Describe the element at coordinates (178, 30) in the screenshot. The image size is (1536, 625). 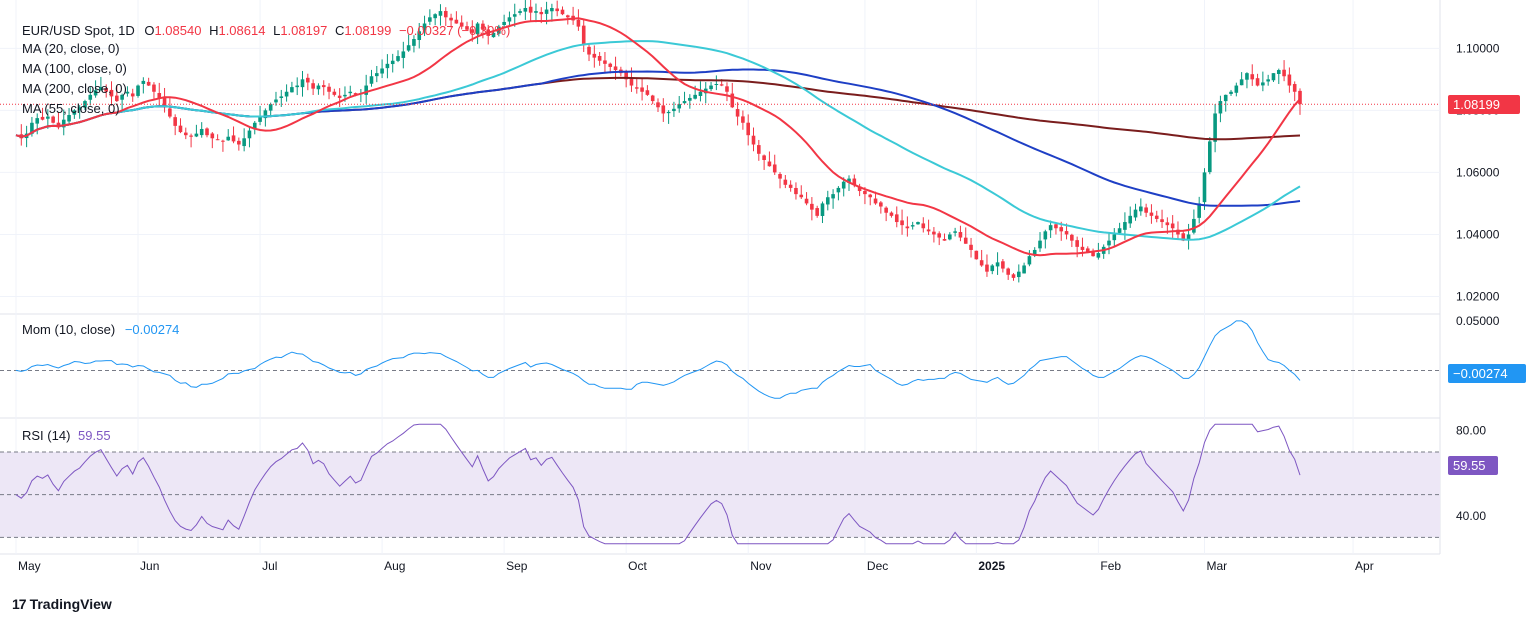
I see `open-value: 1.08540` at that location.